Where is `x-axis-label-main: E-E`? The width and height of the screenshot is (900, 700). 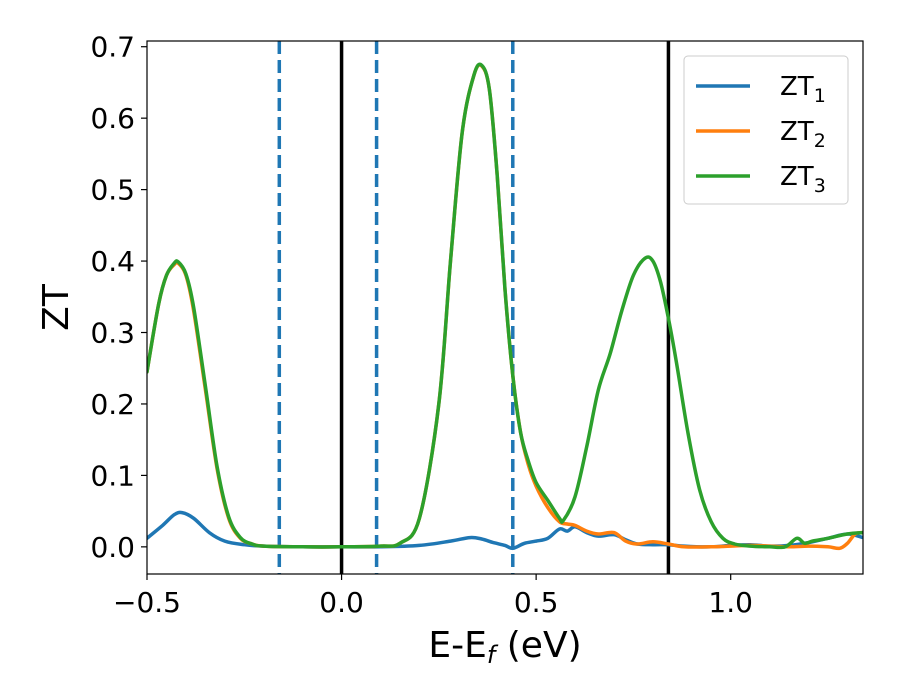 x-axis-label-main: E-E is located at coordinates (457, 645).